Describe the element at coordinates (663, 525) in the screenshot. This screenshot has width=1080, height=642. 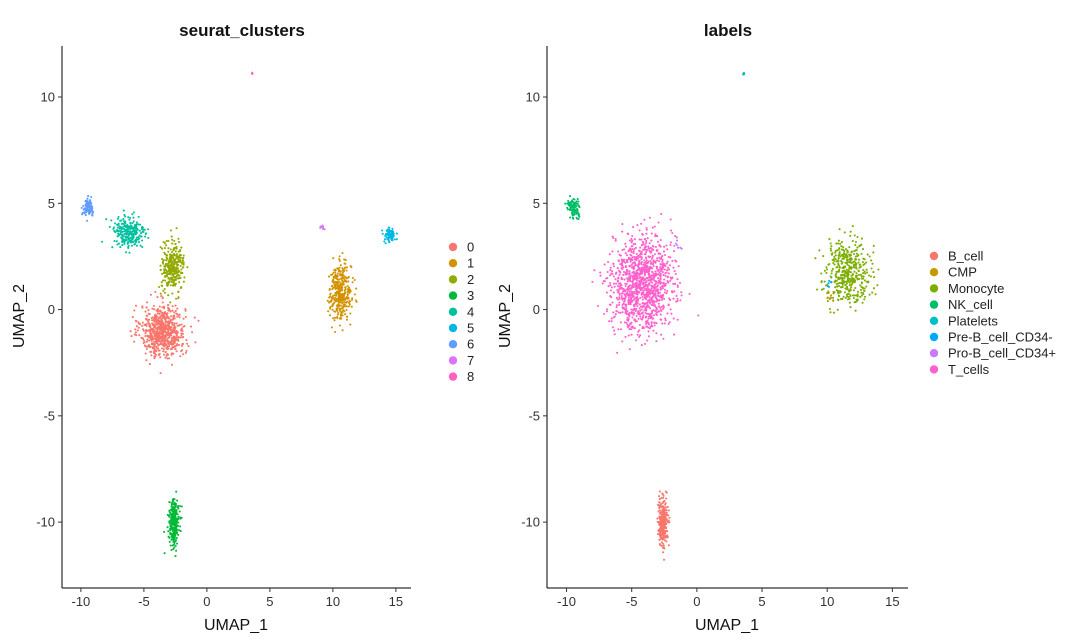
I see `cluster-B_cell` at that location.